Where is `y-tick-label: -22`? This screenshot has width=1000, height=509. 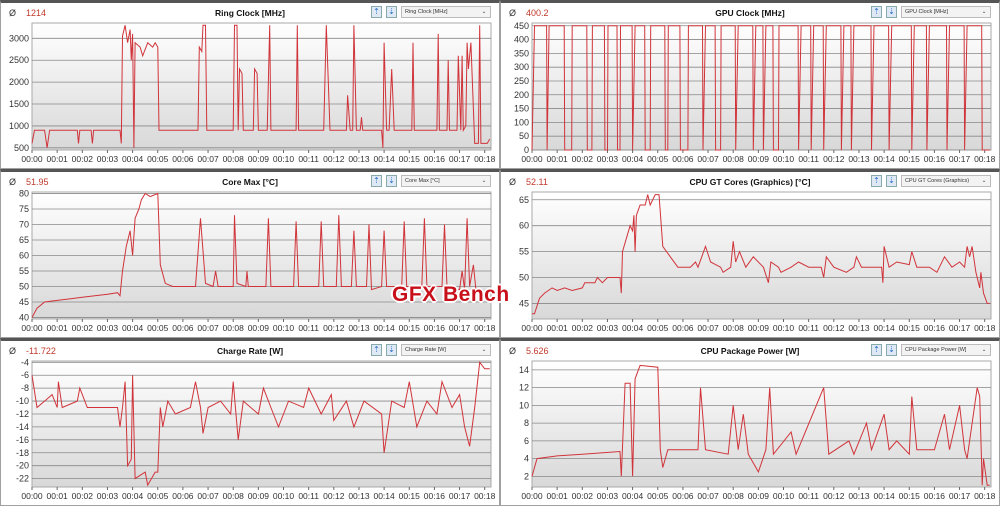
y-tick-label: -22 is located at coordinates (22, 479).